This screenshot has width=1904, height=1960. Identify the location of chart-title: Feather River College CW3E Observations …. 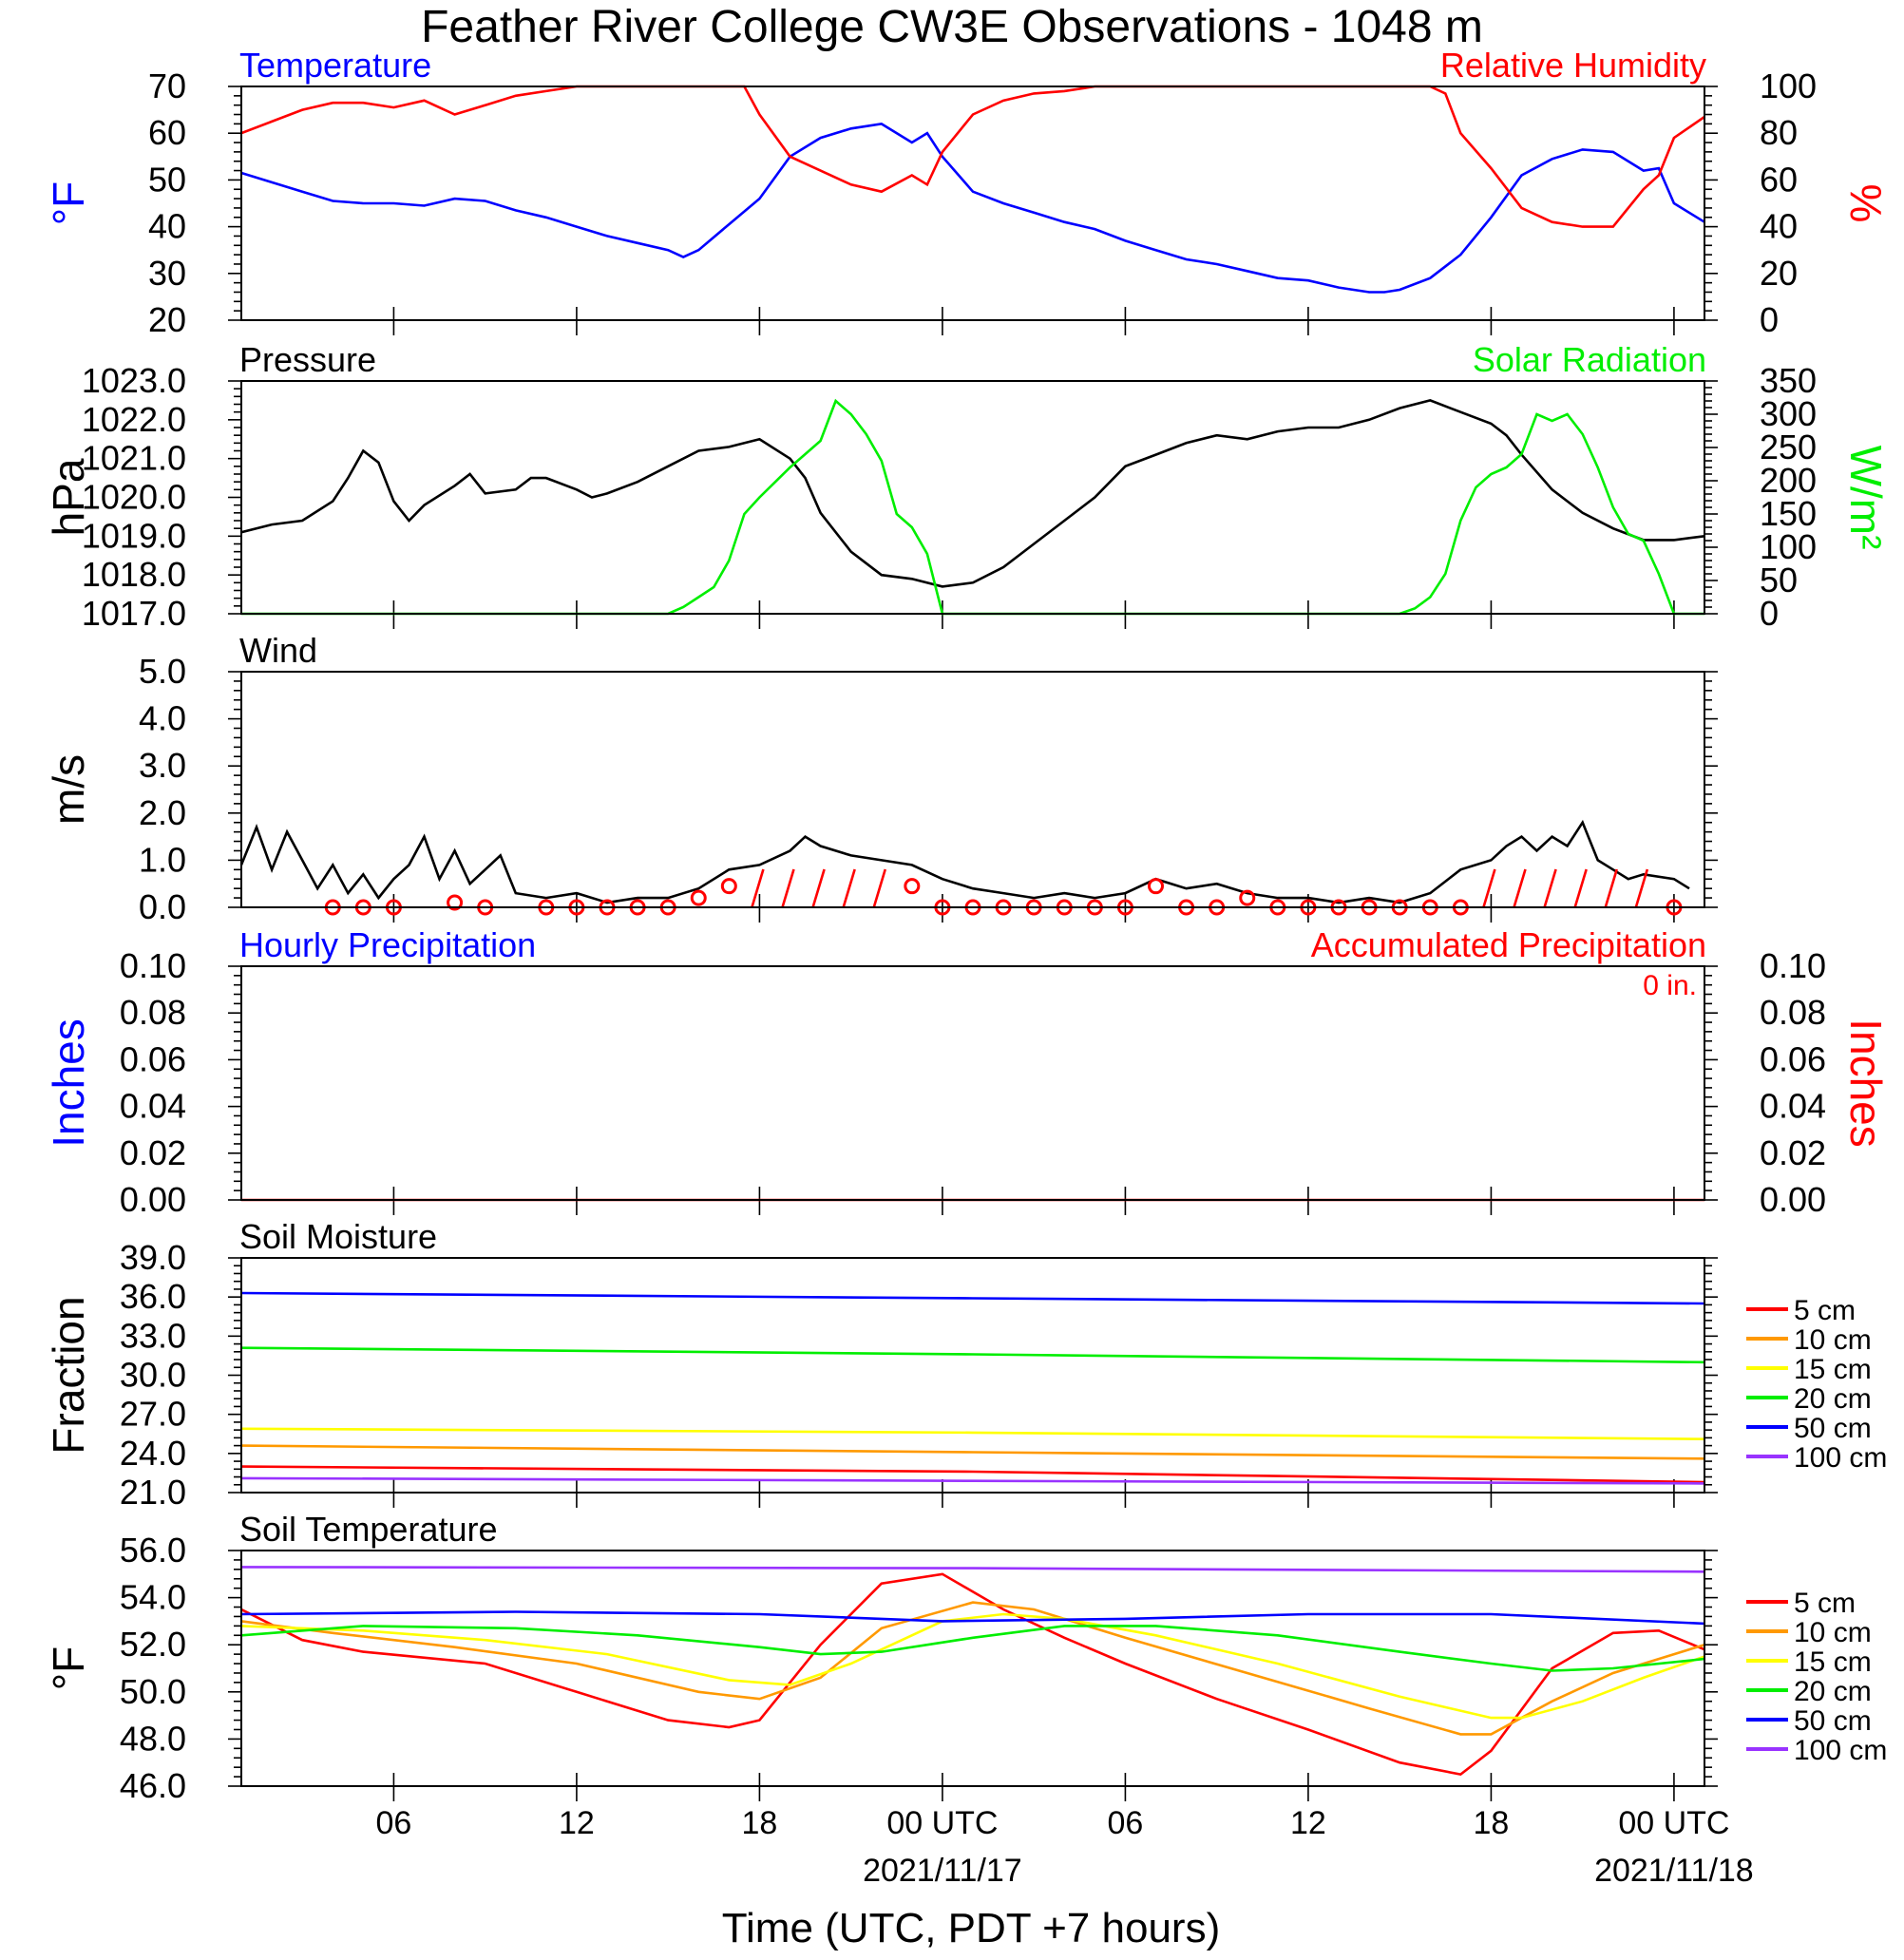
(952, 27).